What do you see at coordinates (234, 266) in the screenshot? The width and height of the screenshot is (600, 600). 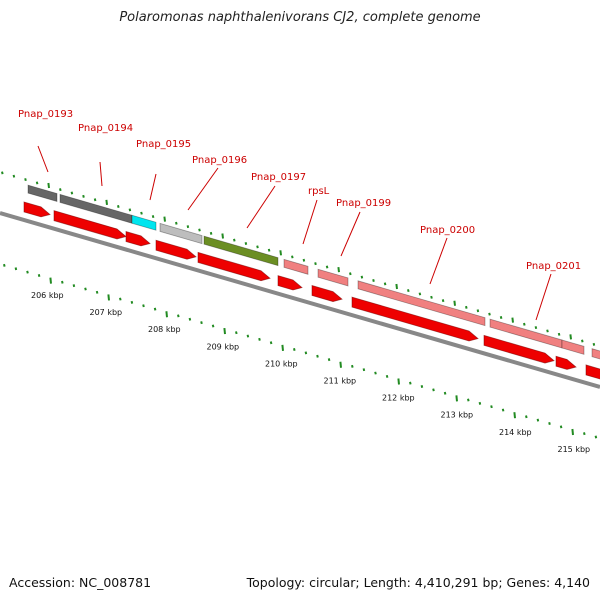 I see `cds-arrow-g5` at bounding box center [234, 266].